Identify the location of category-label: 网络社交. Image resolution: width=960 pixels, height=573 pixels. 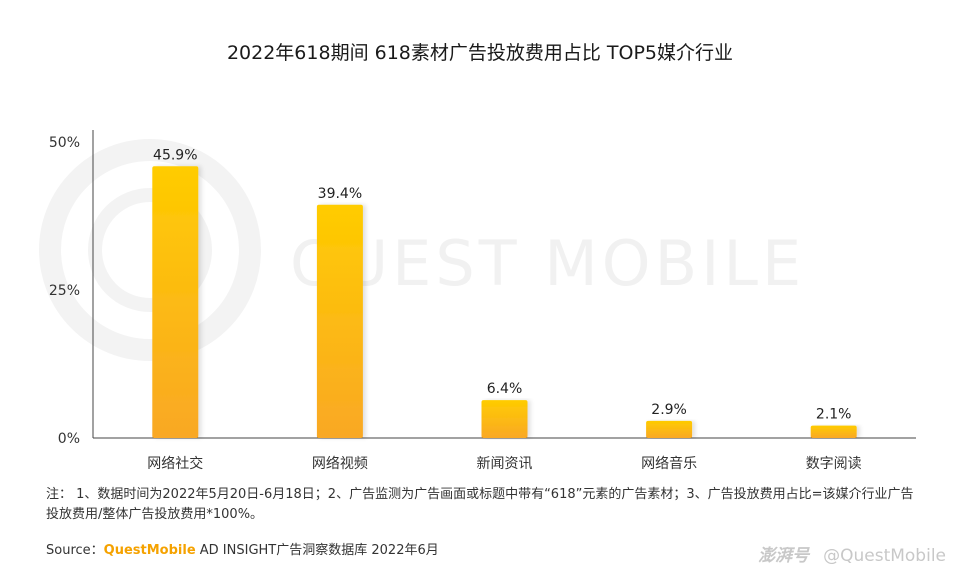
(175, 463).